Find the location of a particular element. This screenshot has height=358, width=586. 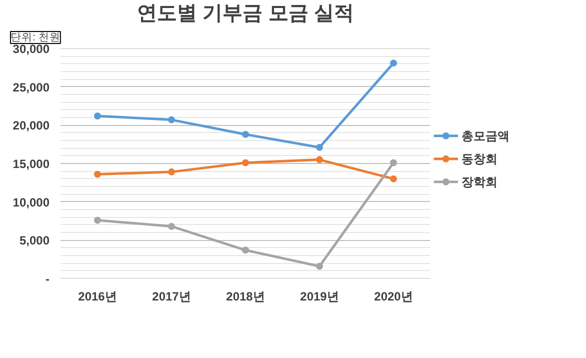

y-tick-label: 20,000 is located at coordinates (31, 125).